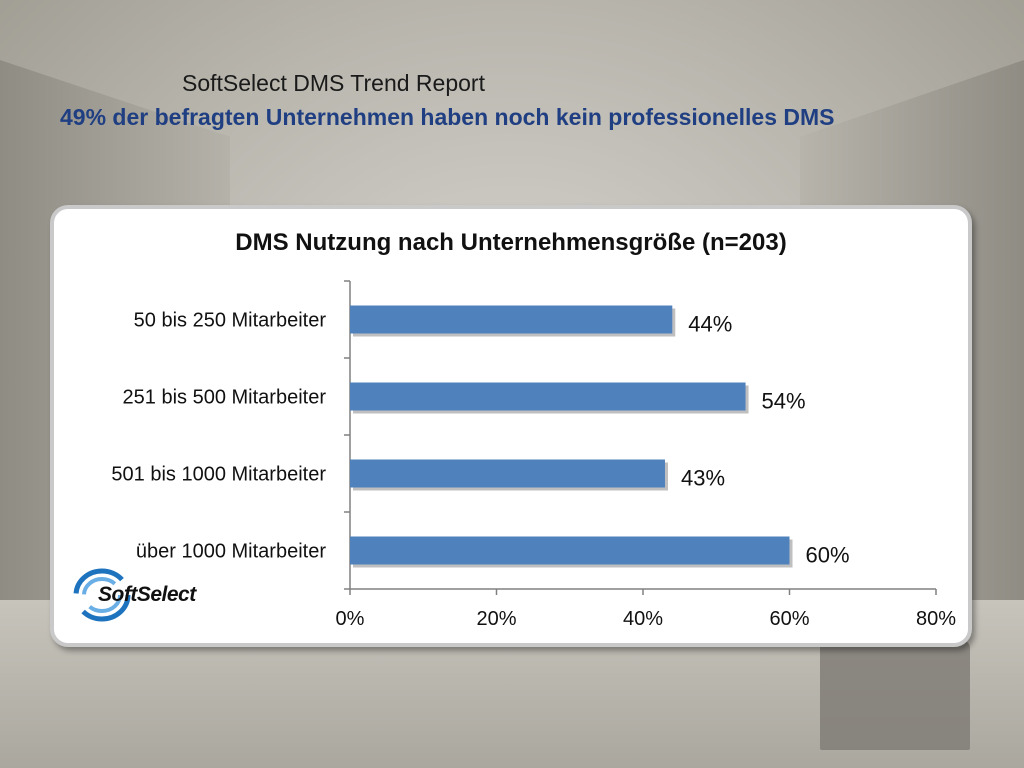 The width and height of the screenshot is (1024, 768). What do you see at coordinates (784, 401) in the screenshot?
I see `value-label: 54%` at bounding box center [784, 401].